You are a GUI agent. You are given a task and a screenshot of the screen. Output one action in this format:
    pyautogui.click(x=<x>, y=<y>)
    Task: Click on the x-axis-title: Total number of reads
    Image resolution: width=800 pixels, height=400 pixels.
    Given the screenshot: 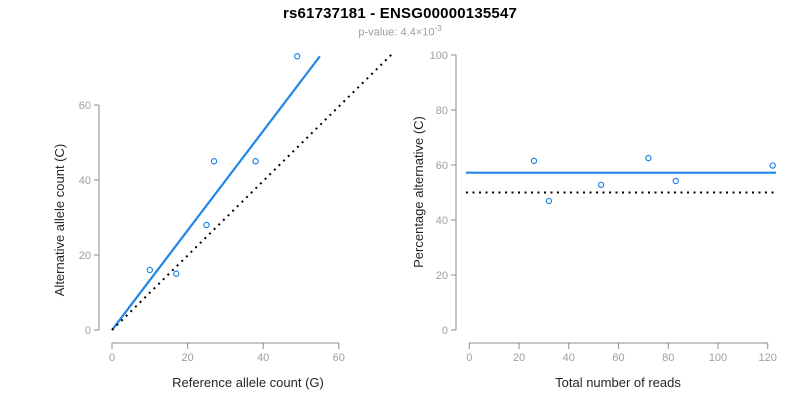 What is the action you would take?
    pyautogui.click(x=618, y=382)
    